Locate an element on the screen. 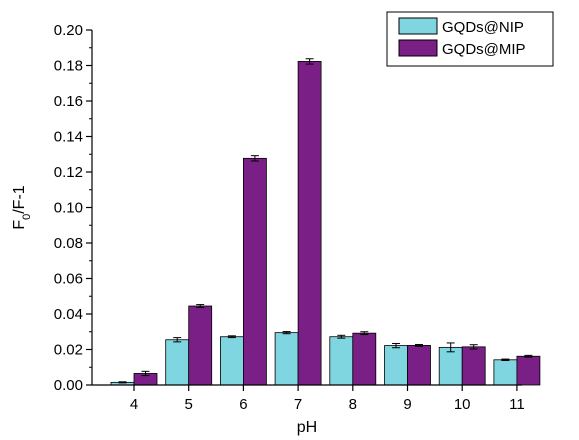 Image resolution: width=579 pixels, height=440 pixels. x-tick-label: 9 is located at coordinates (407, 404).